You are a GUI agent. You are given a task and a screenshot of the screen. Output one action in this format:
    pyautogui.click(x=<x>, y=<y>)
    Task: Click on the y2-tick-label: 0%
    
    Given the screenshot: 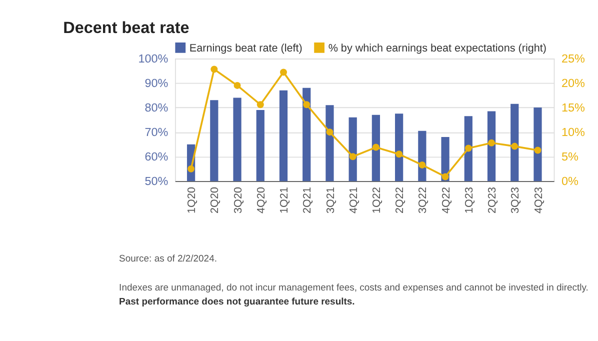 What is the action you would take?
    pyautogui.click(x=569, y=181)
    